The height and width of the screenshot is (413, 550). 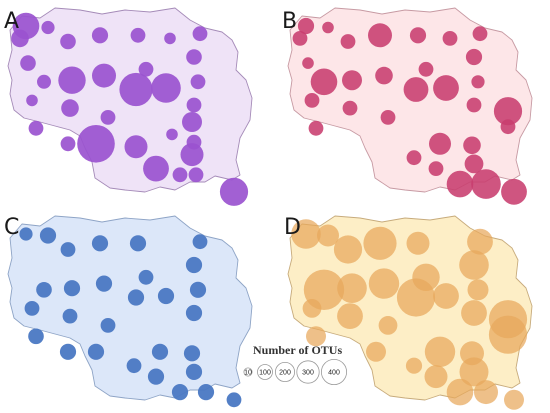 I want to click on panel-label: B, so click(x=289, y=21).